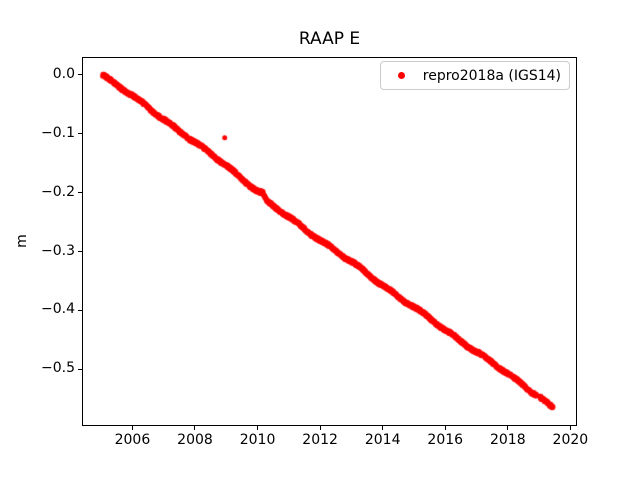 The image size is (640, 480). I want to click on legend-marker-icon, so click(402, 75).